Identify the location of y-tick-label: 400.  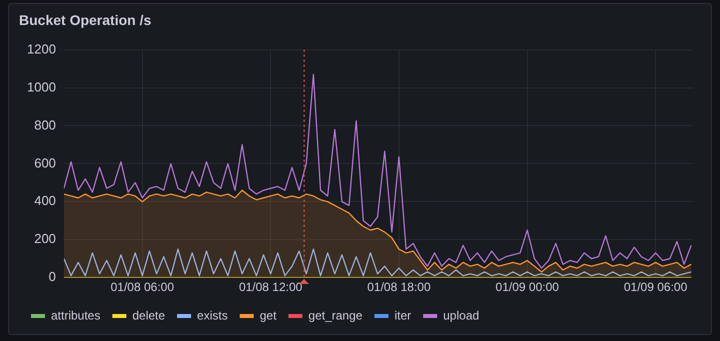
(45, 200).